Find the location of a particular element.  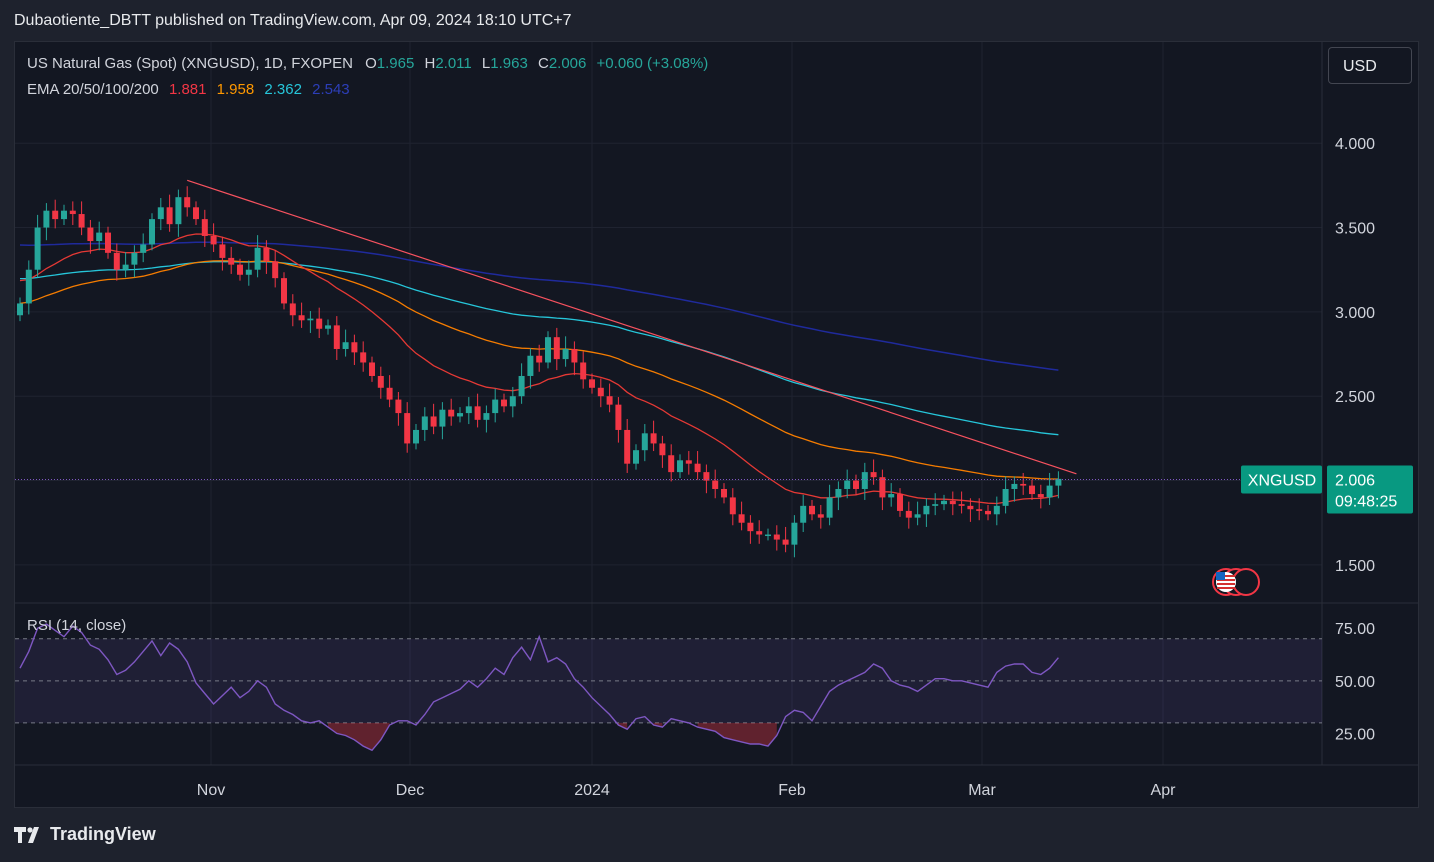

ema-label: EMA 20/50/100/200 is located at coordinates (93, 89).